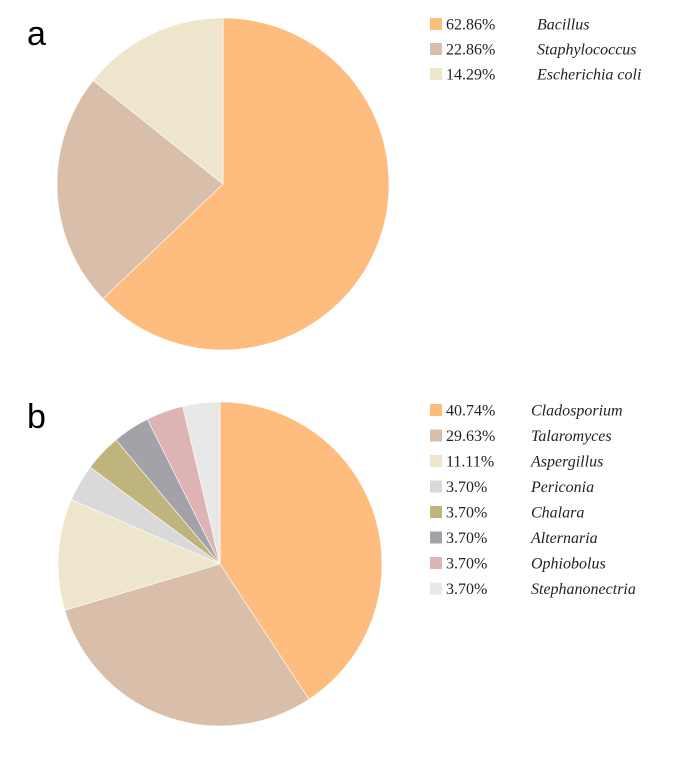 The image size is (689, 770). What do you see at coordinates (566, 462) in the screenshot?
I see `legend-label-b-aspergillus: Aspergillus` at bounding box center [566, 462].